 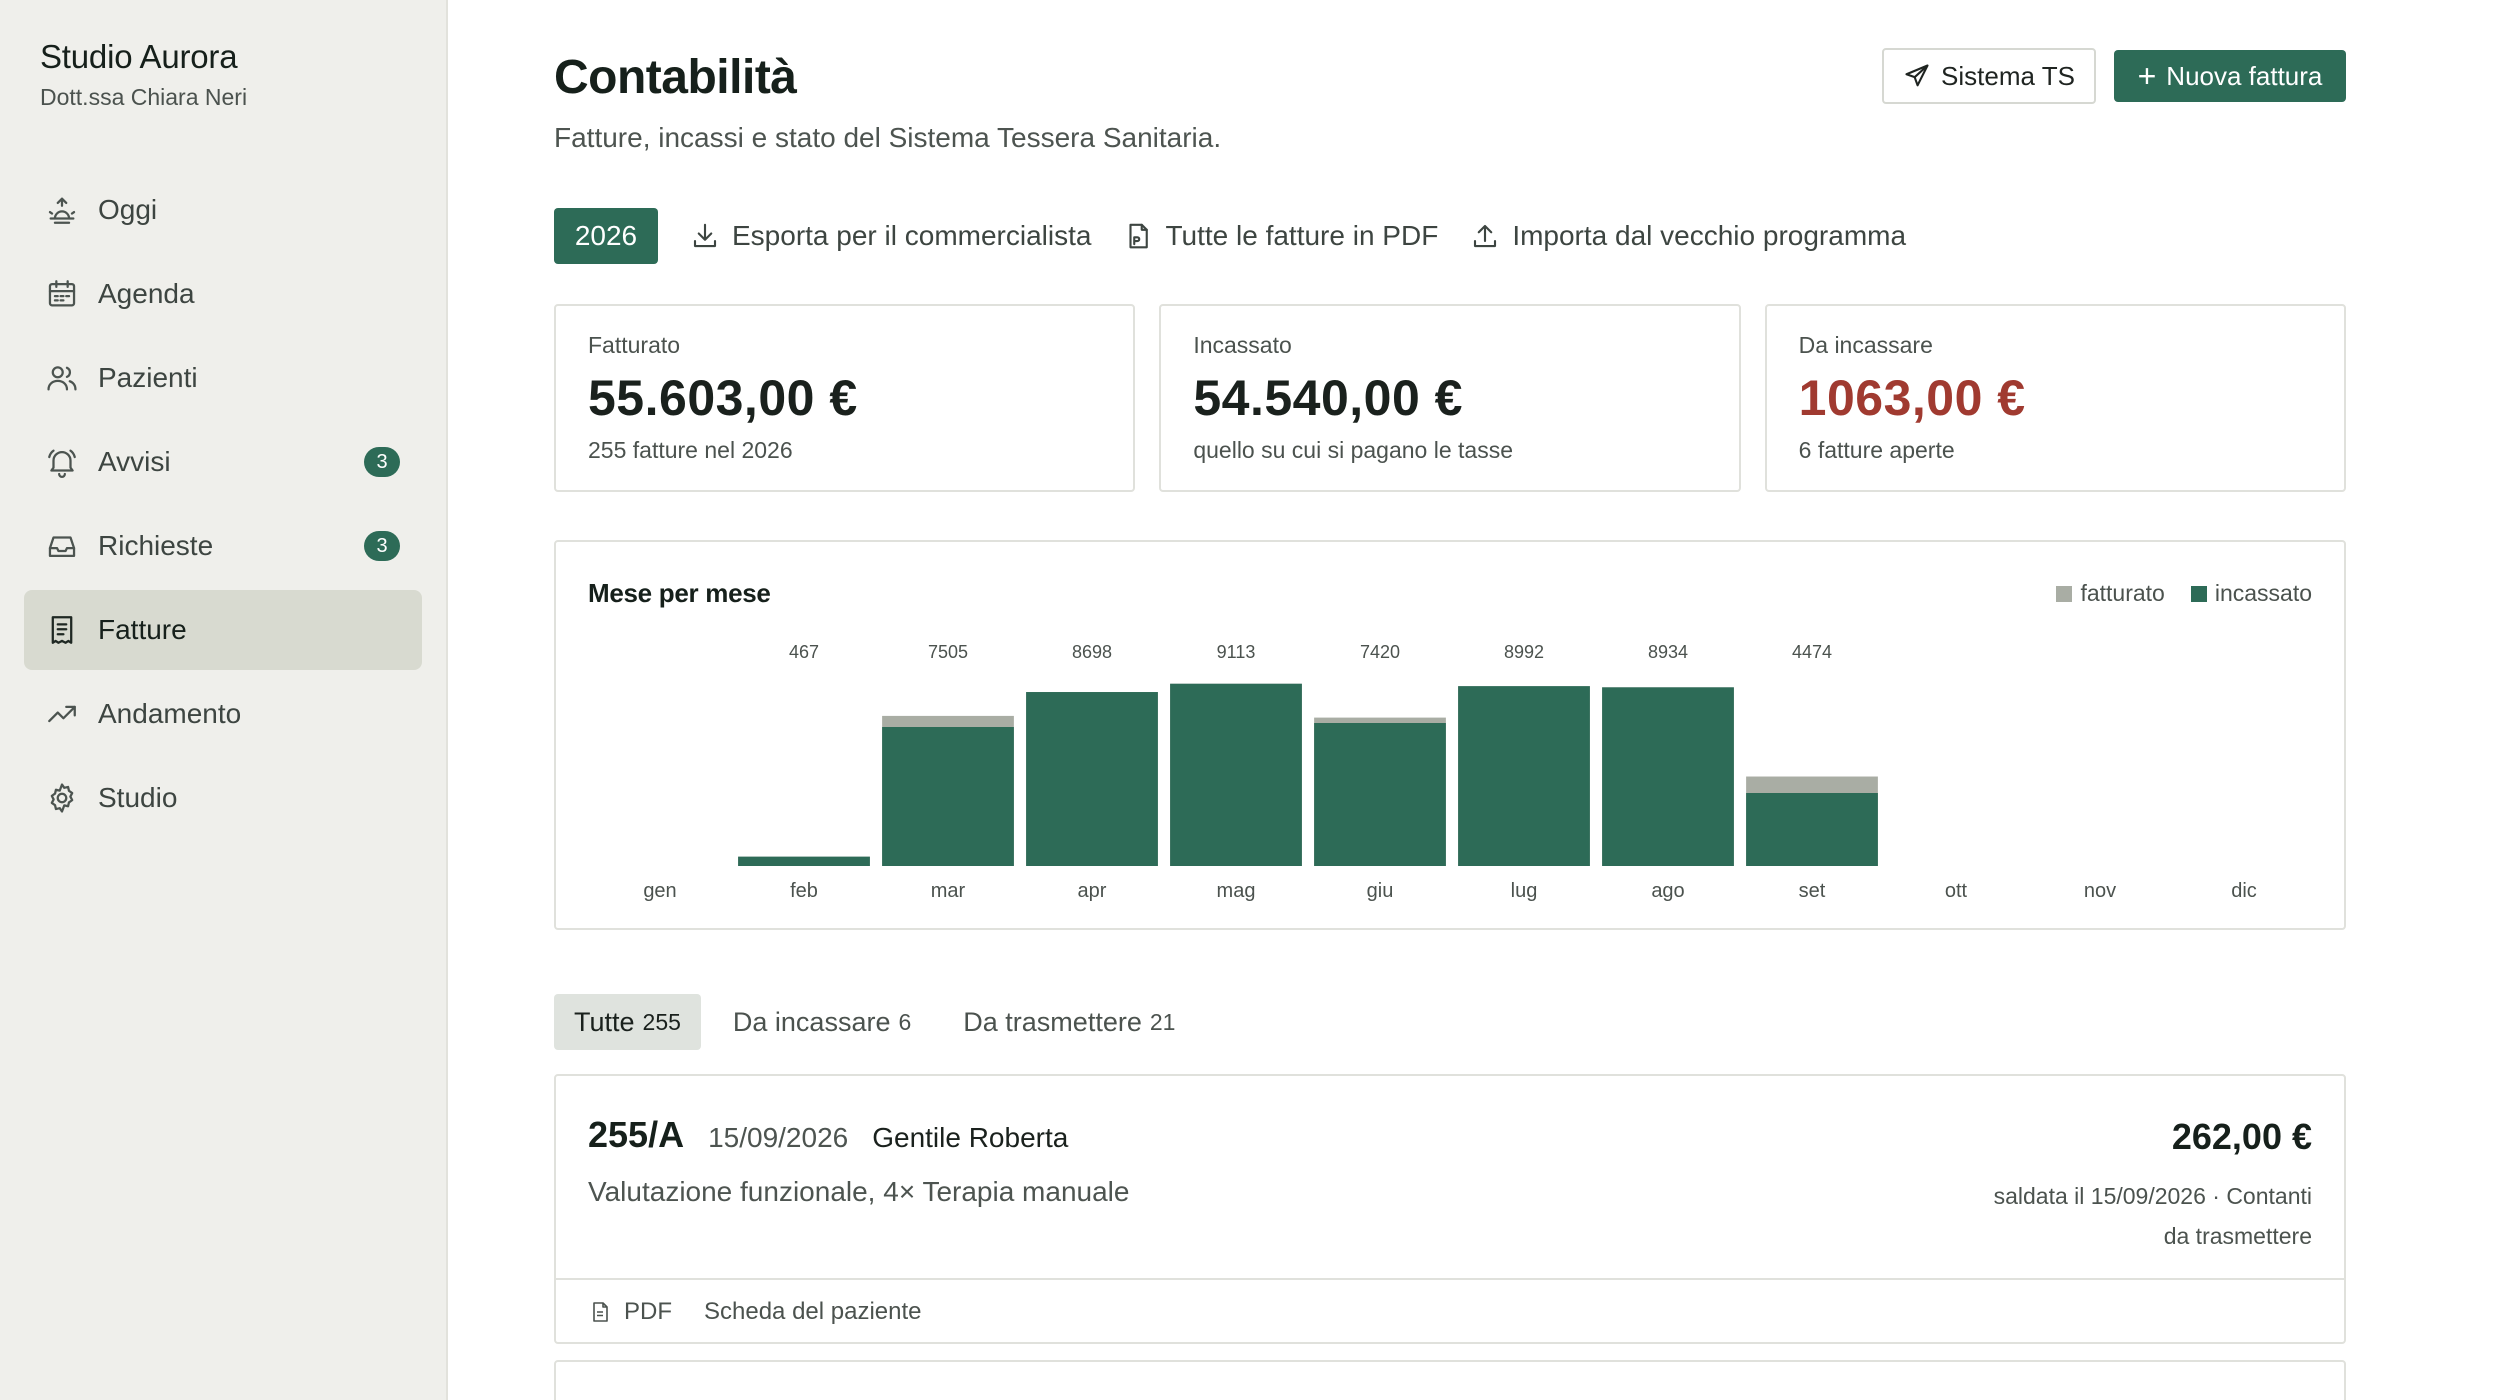 What do you see at coordinates (1302, 235) in the screenshot?
I see `pdf-label: Tutte le fatture in PDF` at bounding box center [1302, 235].